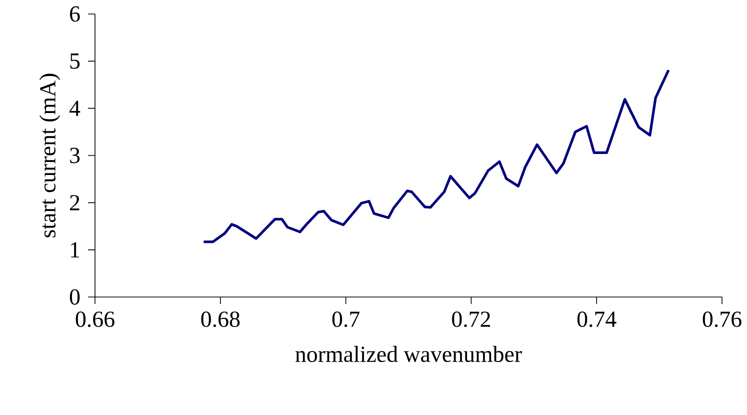 This screenshot has width=747, height=415. I want to click on y-tick-label: 1, so click(75, 250).